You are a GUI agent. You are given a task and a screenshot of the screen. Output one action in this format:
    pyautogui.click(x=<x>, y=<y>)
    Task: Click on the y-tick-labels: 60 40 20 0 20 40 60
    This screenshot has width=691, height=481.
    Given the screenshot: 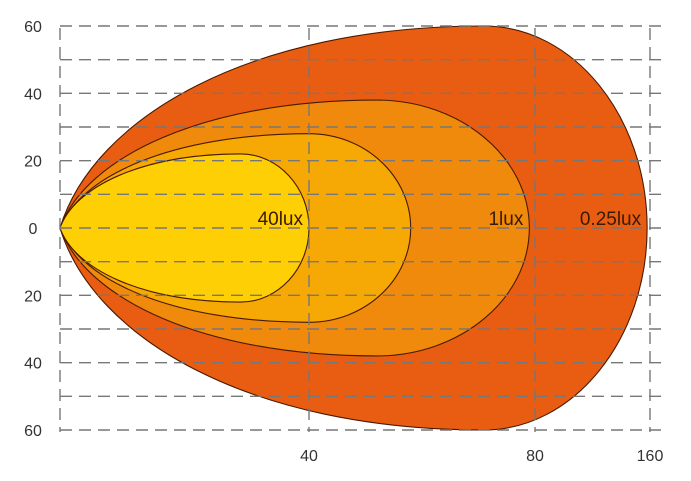 What is the action you would take?
    pyautogui.click(x=33, y=229)
    